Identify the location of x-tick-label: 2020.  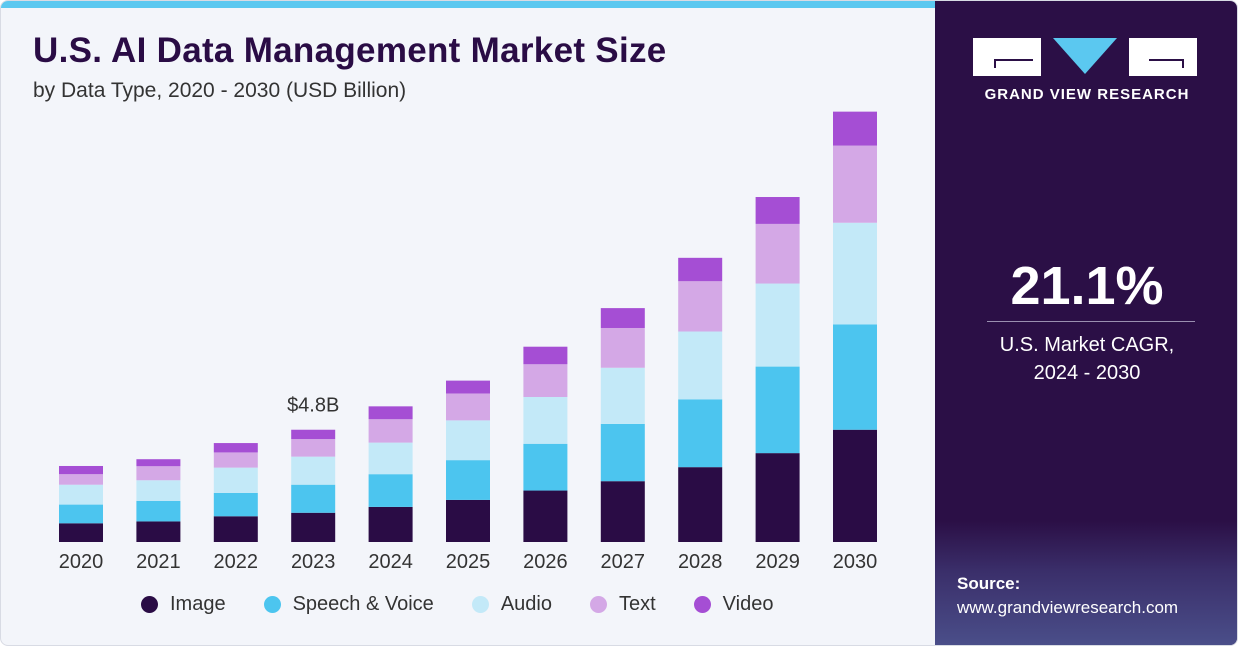
(81, 562).